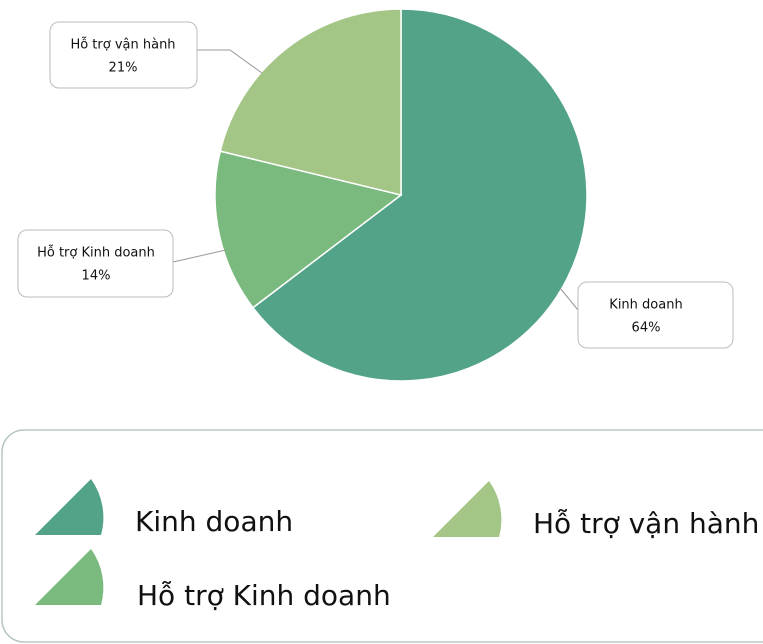  What do you see at coordinates (122, 45) in the screenshot?
I see `slice-label: Hỗ trợ vận hành` at bounding box center [122, 45].